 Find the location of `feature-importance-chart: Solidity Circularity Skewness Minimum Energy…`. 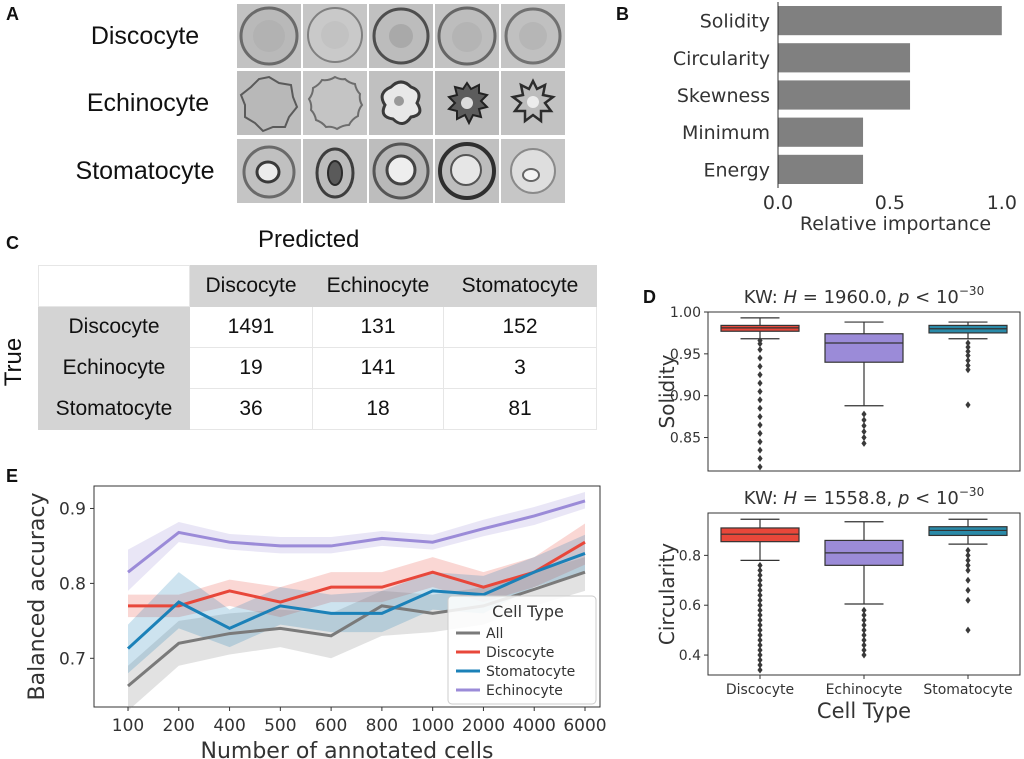

feature-importance-chart: Solidity Circularity Skewness Minimum Energy… is located at coordinates (845, 118).